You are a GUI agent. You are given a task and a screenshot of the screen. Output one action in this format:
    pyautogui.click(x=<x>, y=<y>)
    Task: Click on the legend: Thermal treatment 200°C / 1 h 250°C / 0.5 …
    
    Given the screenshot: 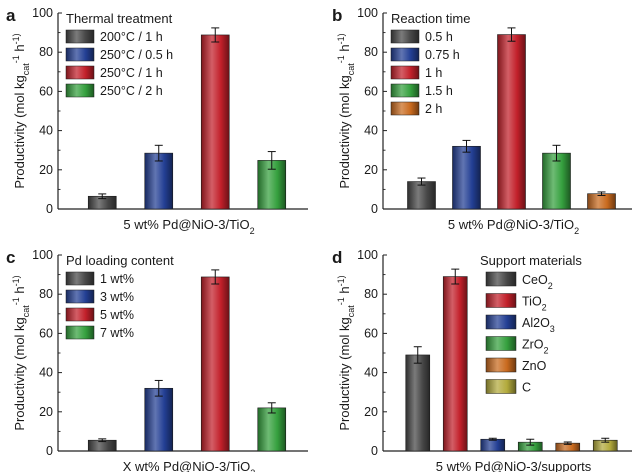 What is the action you would take?
    pyautogui.click(x=119, y=54)
    